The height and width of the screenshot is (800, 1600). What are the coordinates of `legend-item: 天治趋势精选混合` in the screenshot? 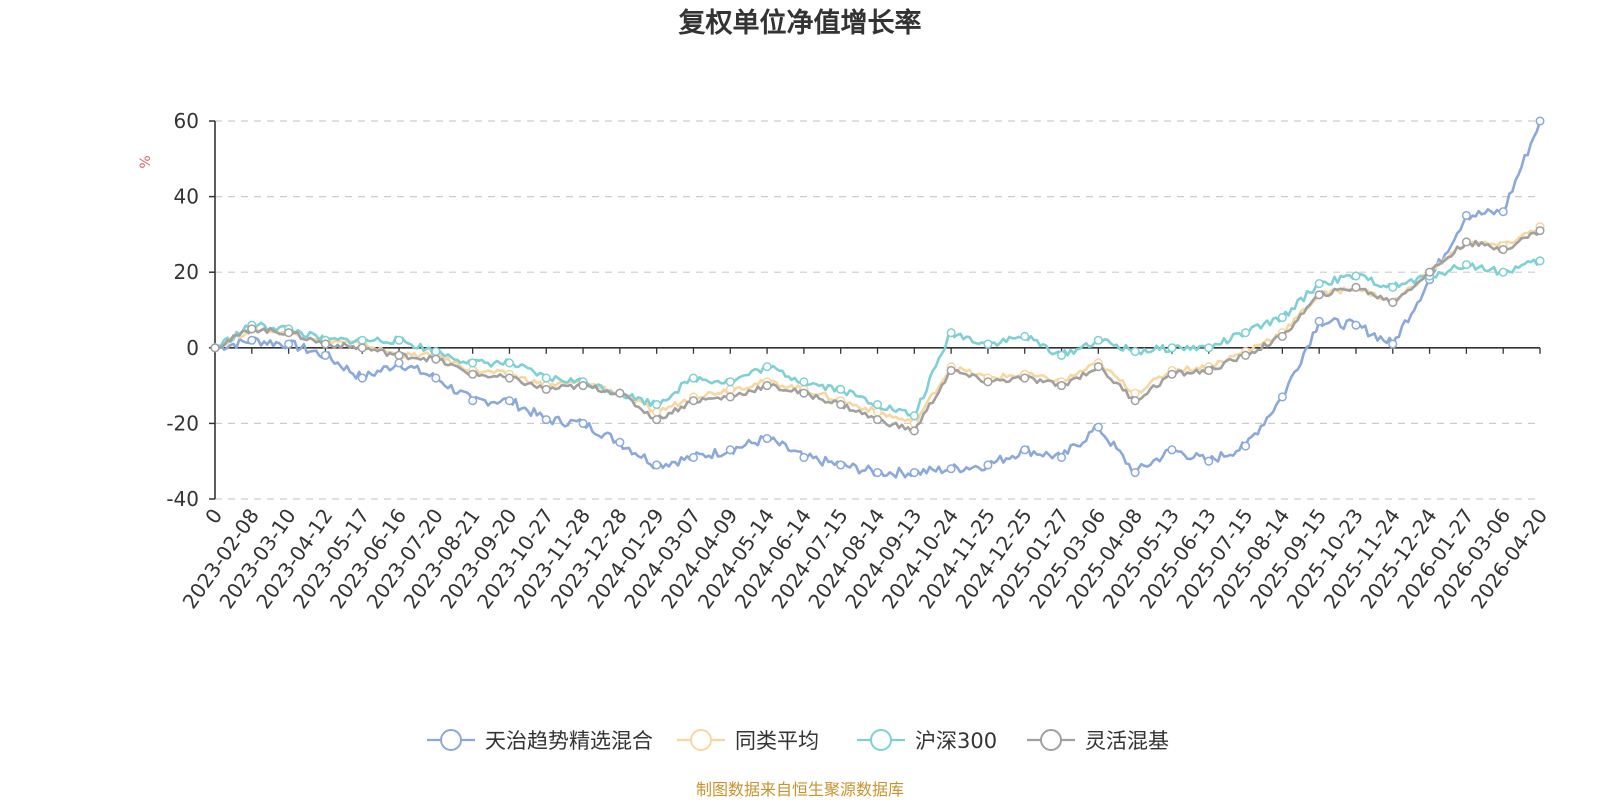 It's located at (540, 741).